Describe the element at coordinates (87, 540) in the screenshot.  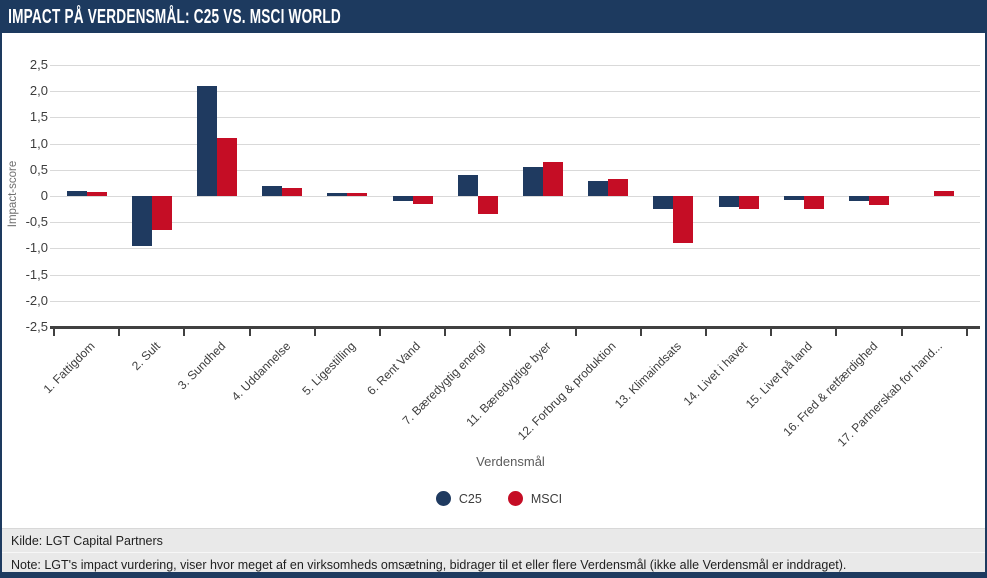
I see `source-note: Kilde: LGT Capital Partners` at that location.